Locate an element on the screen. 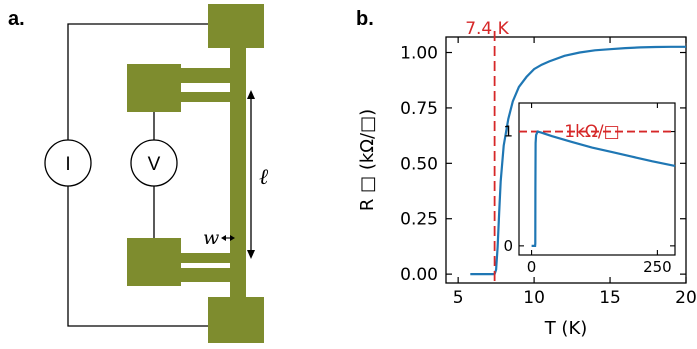 This screenshot has height=349, width=697. current-pad-top is located at coordinates (236, 26).